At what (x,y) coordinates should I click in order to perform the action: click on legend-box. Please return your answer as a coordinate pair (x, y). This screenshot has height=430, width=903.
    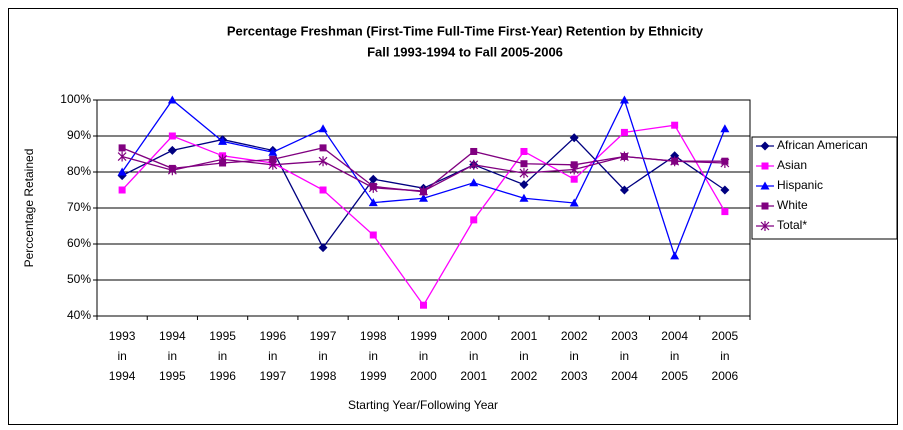
    Looking at the image, I should click on (824, 188).